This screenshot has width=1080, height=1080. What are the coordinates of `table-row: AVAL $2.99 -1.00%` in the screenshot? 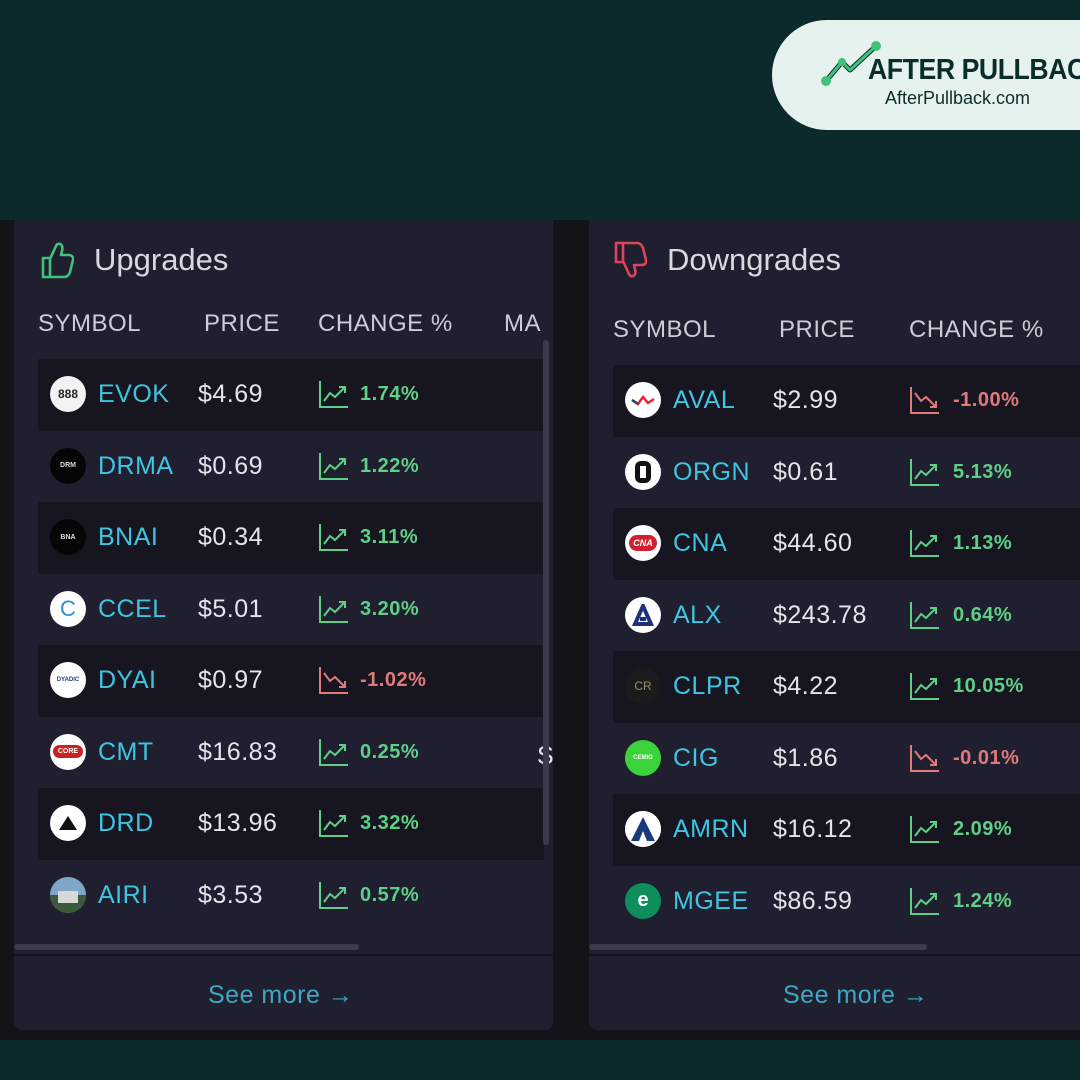 It's located at (846, 401).